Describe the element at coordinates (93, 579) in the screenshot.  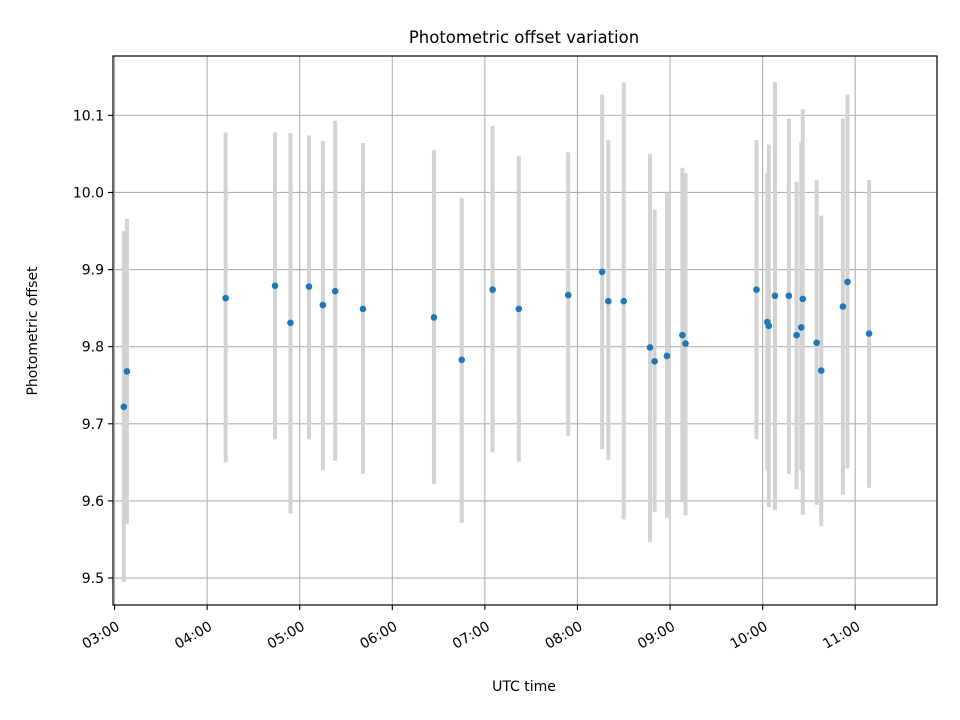
I see `y-tick-label: 9.5` at that location.